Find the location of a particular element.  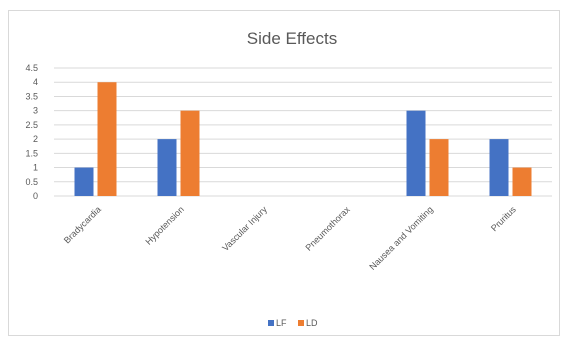

y-tick-label: 4 is located at coordinates (35, 82).